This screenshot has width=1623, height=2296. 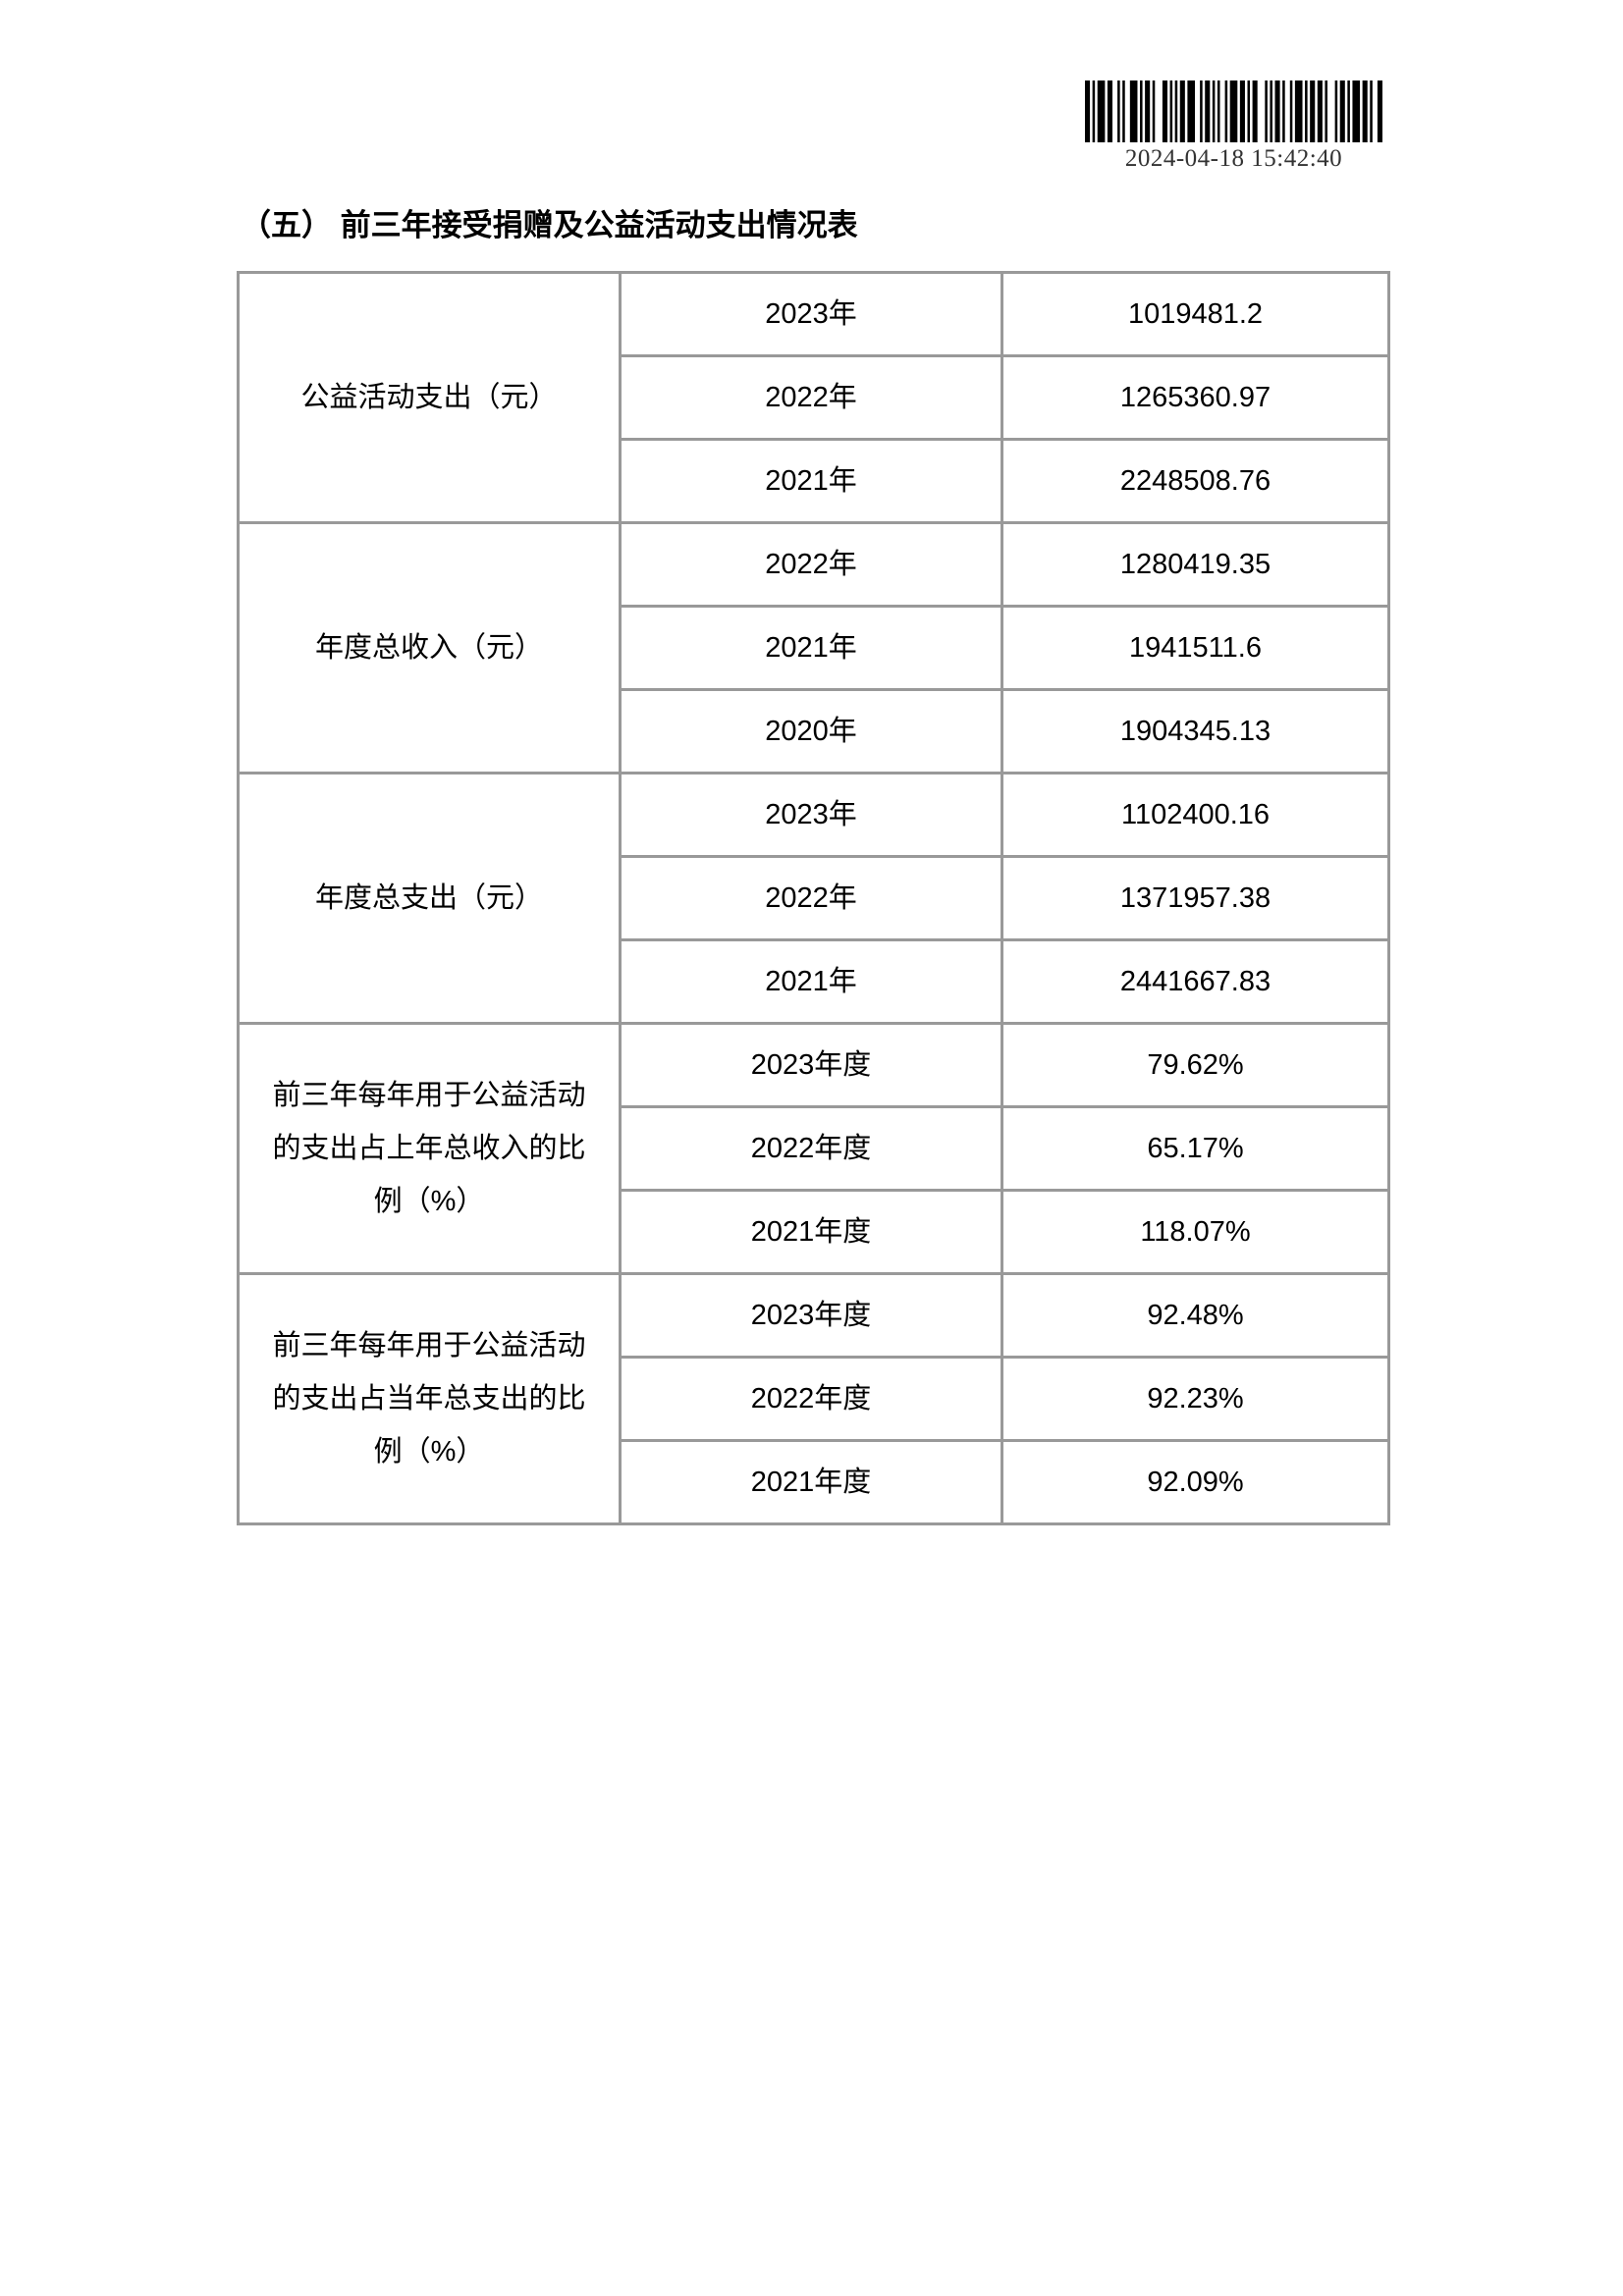 I want to click on category-cell: 年度总收入（元）, so click(x=430, y=647).